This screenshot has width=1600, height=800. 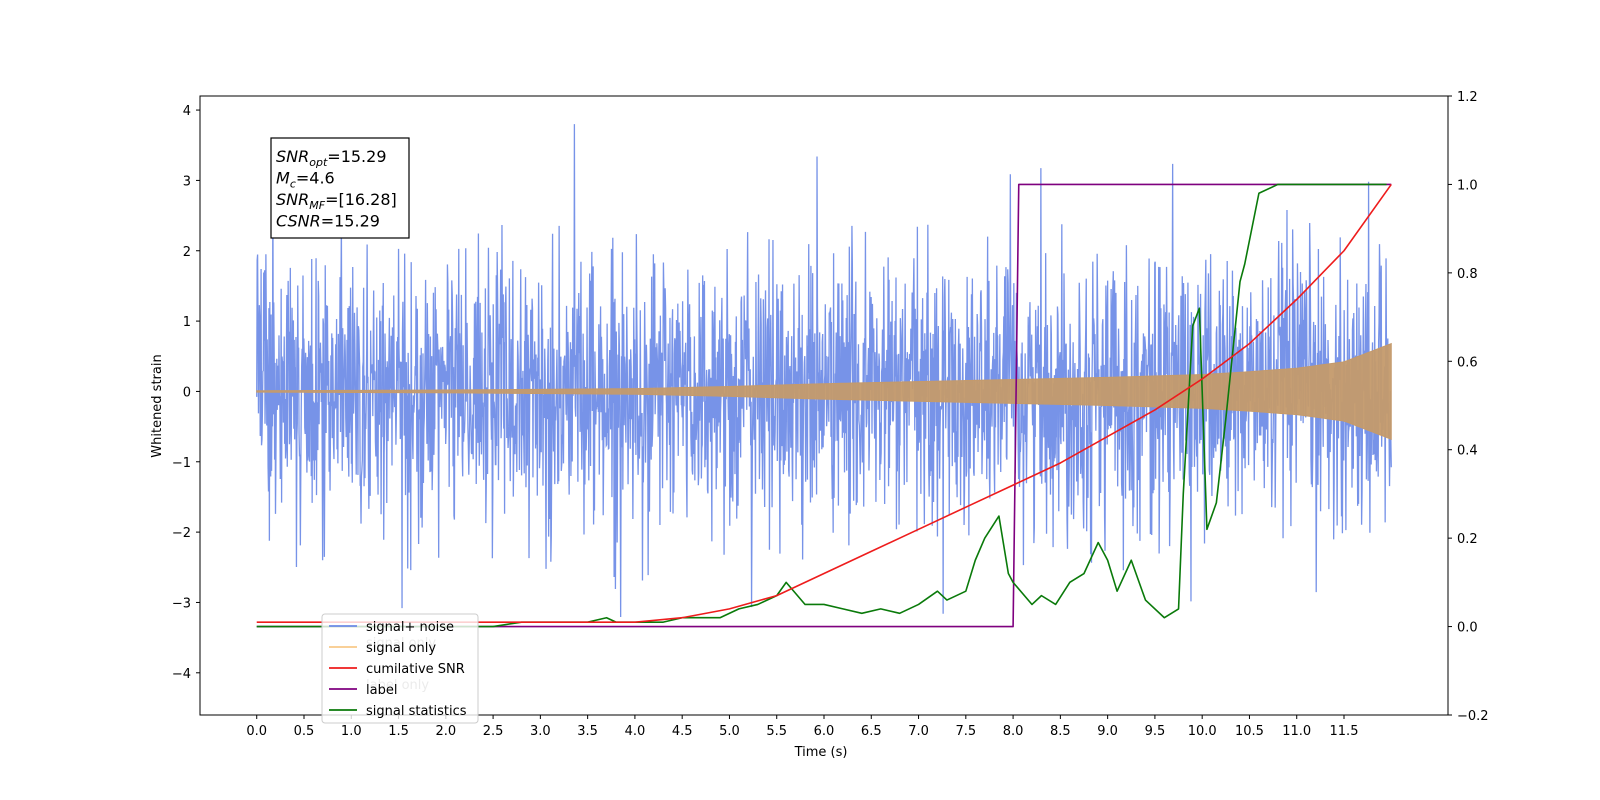 I want to click on annotation-line: CSNR=15.29, so click(x=328, y=221).